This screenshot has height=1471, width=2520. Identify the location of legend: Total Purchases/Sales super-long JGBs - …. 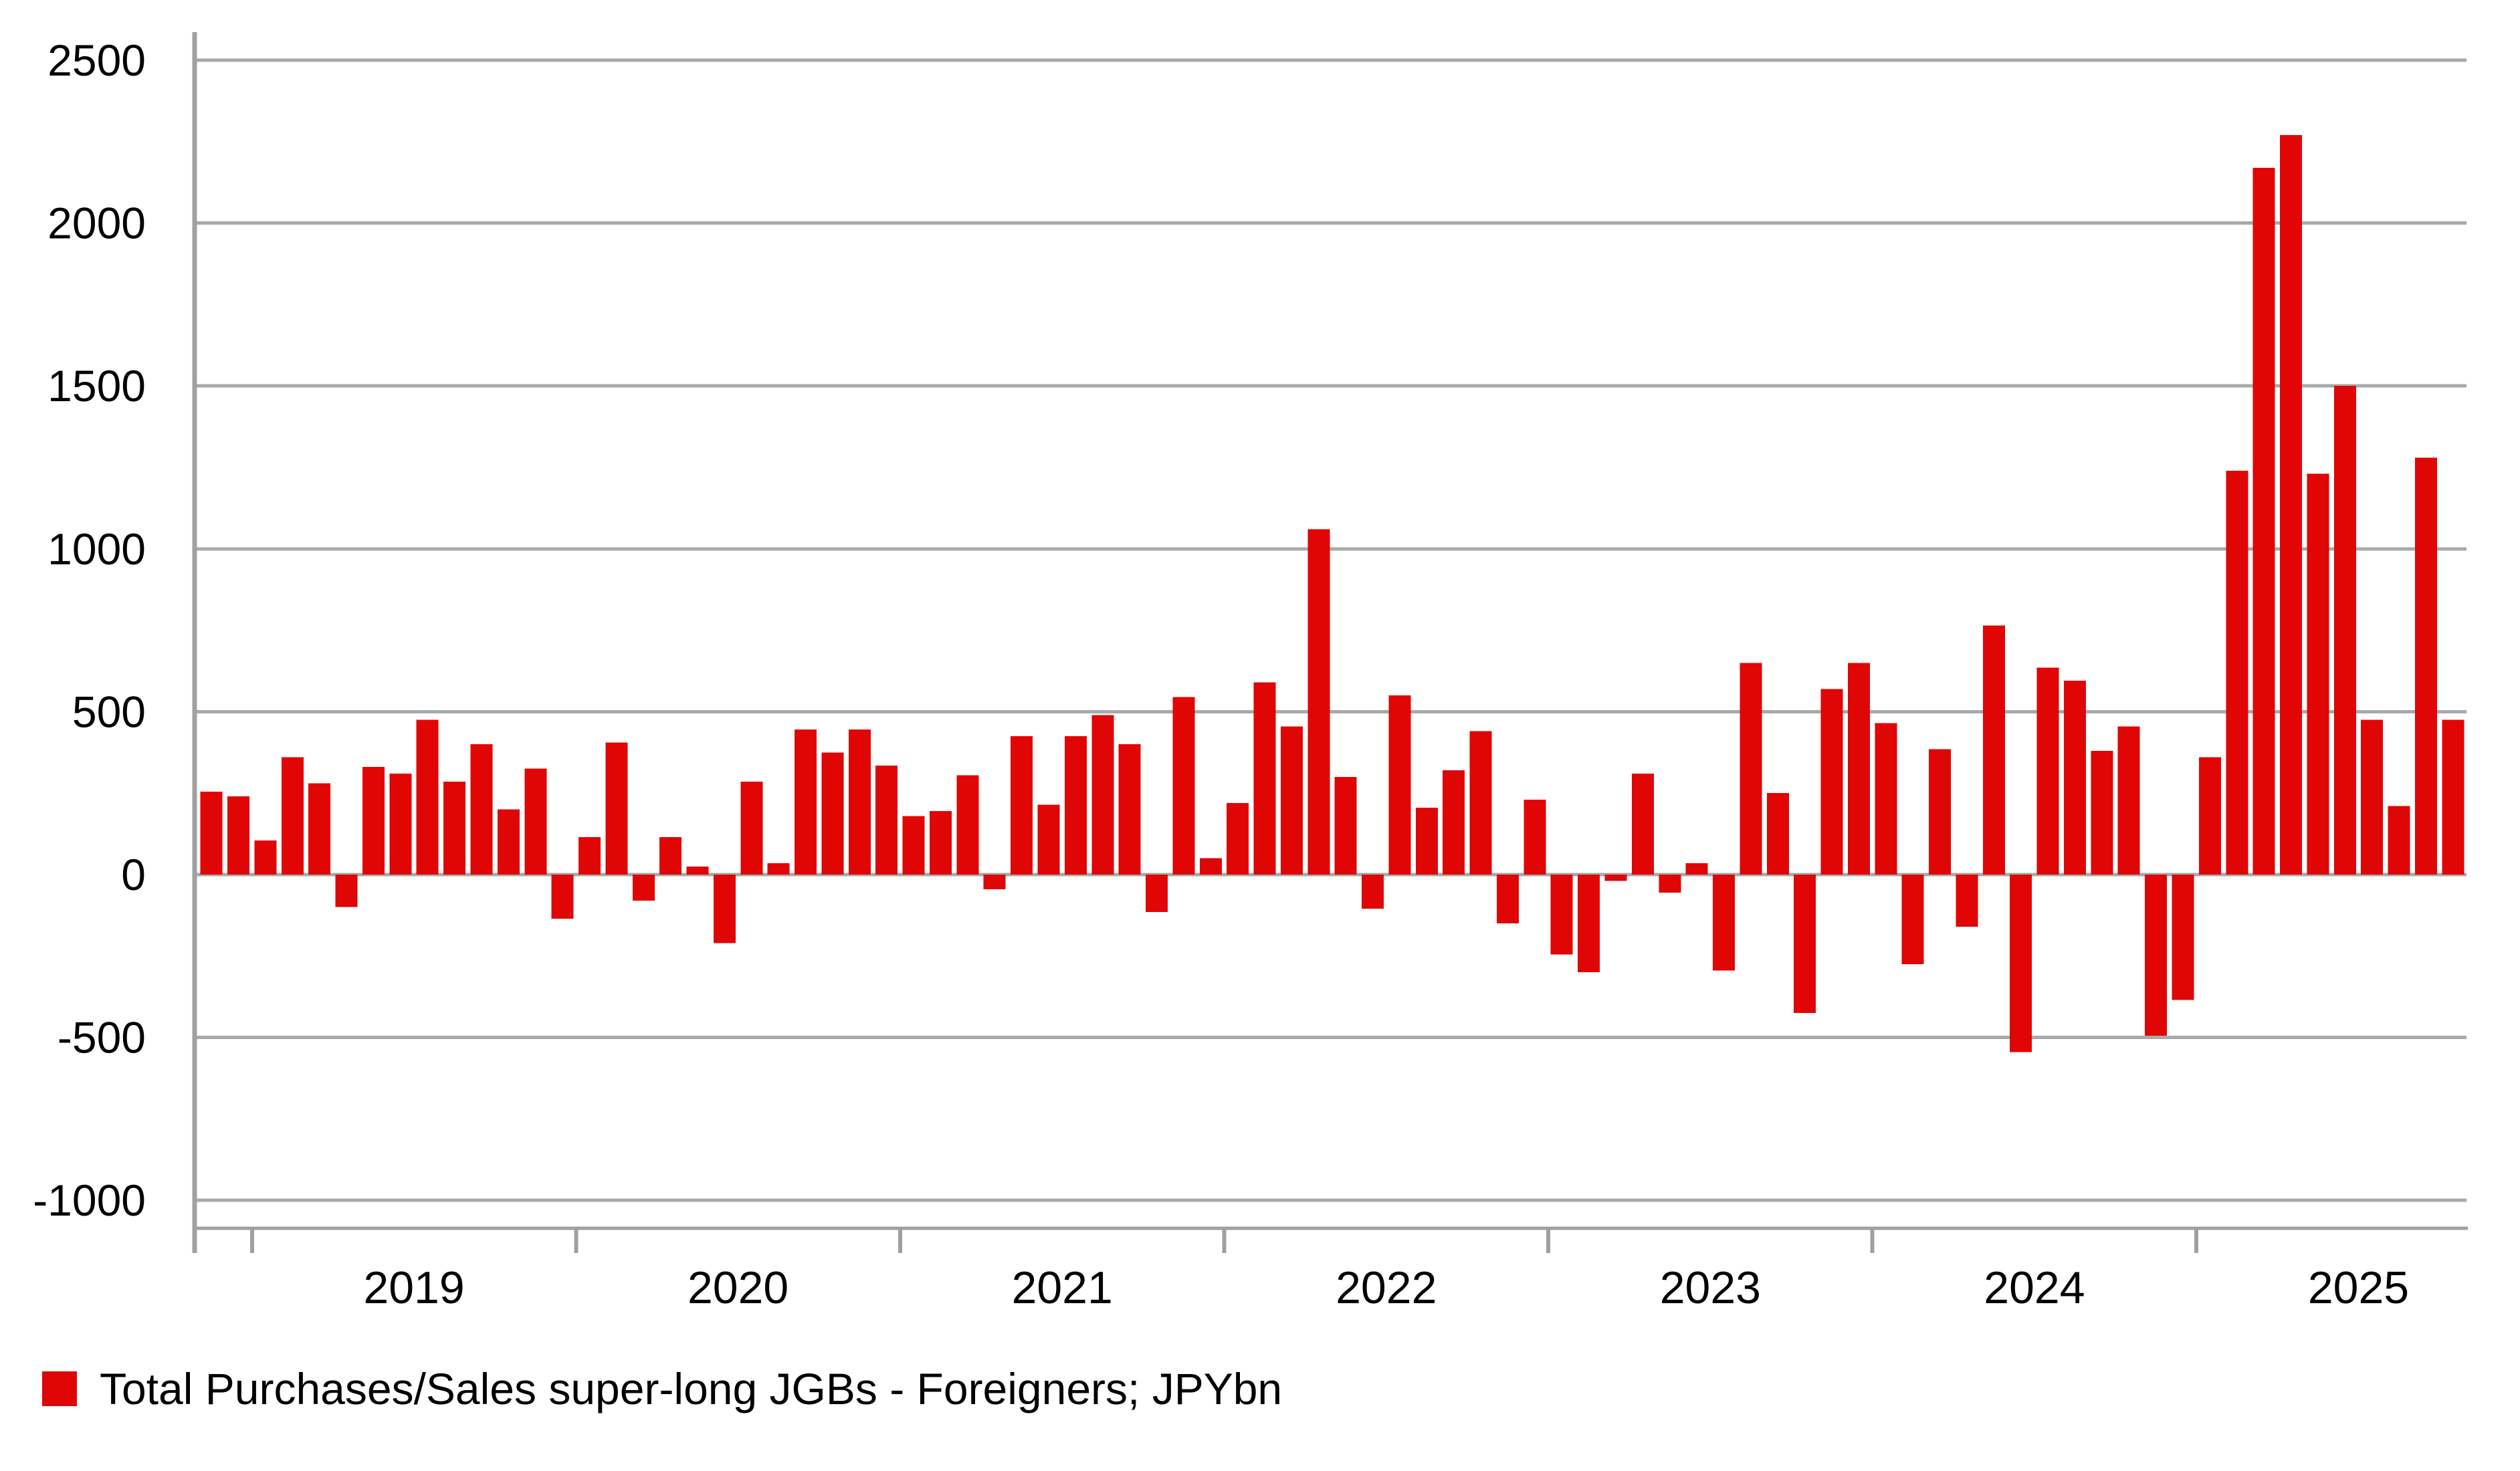
(662, 1389).